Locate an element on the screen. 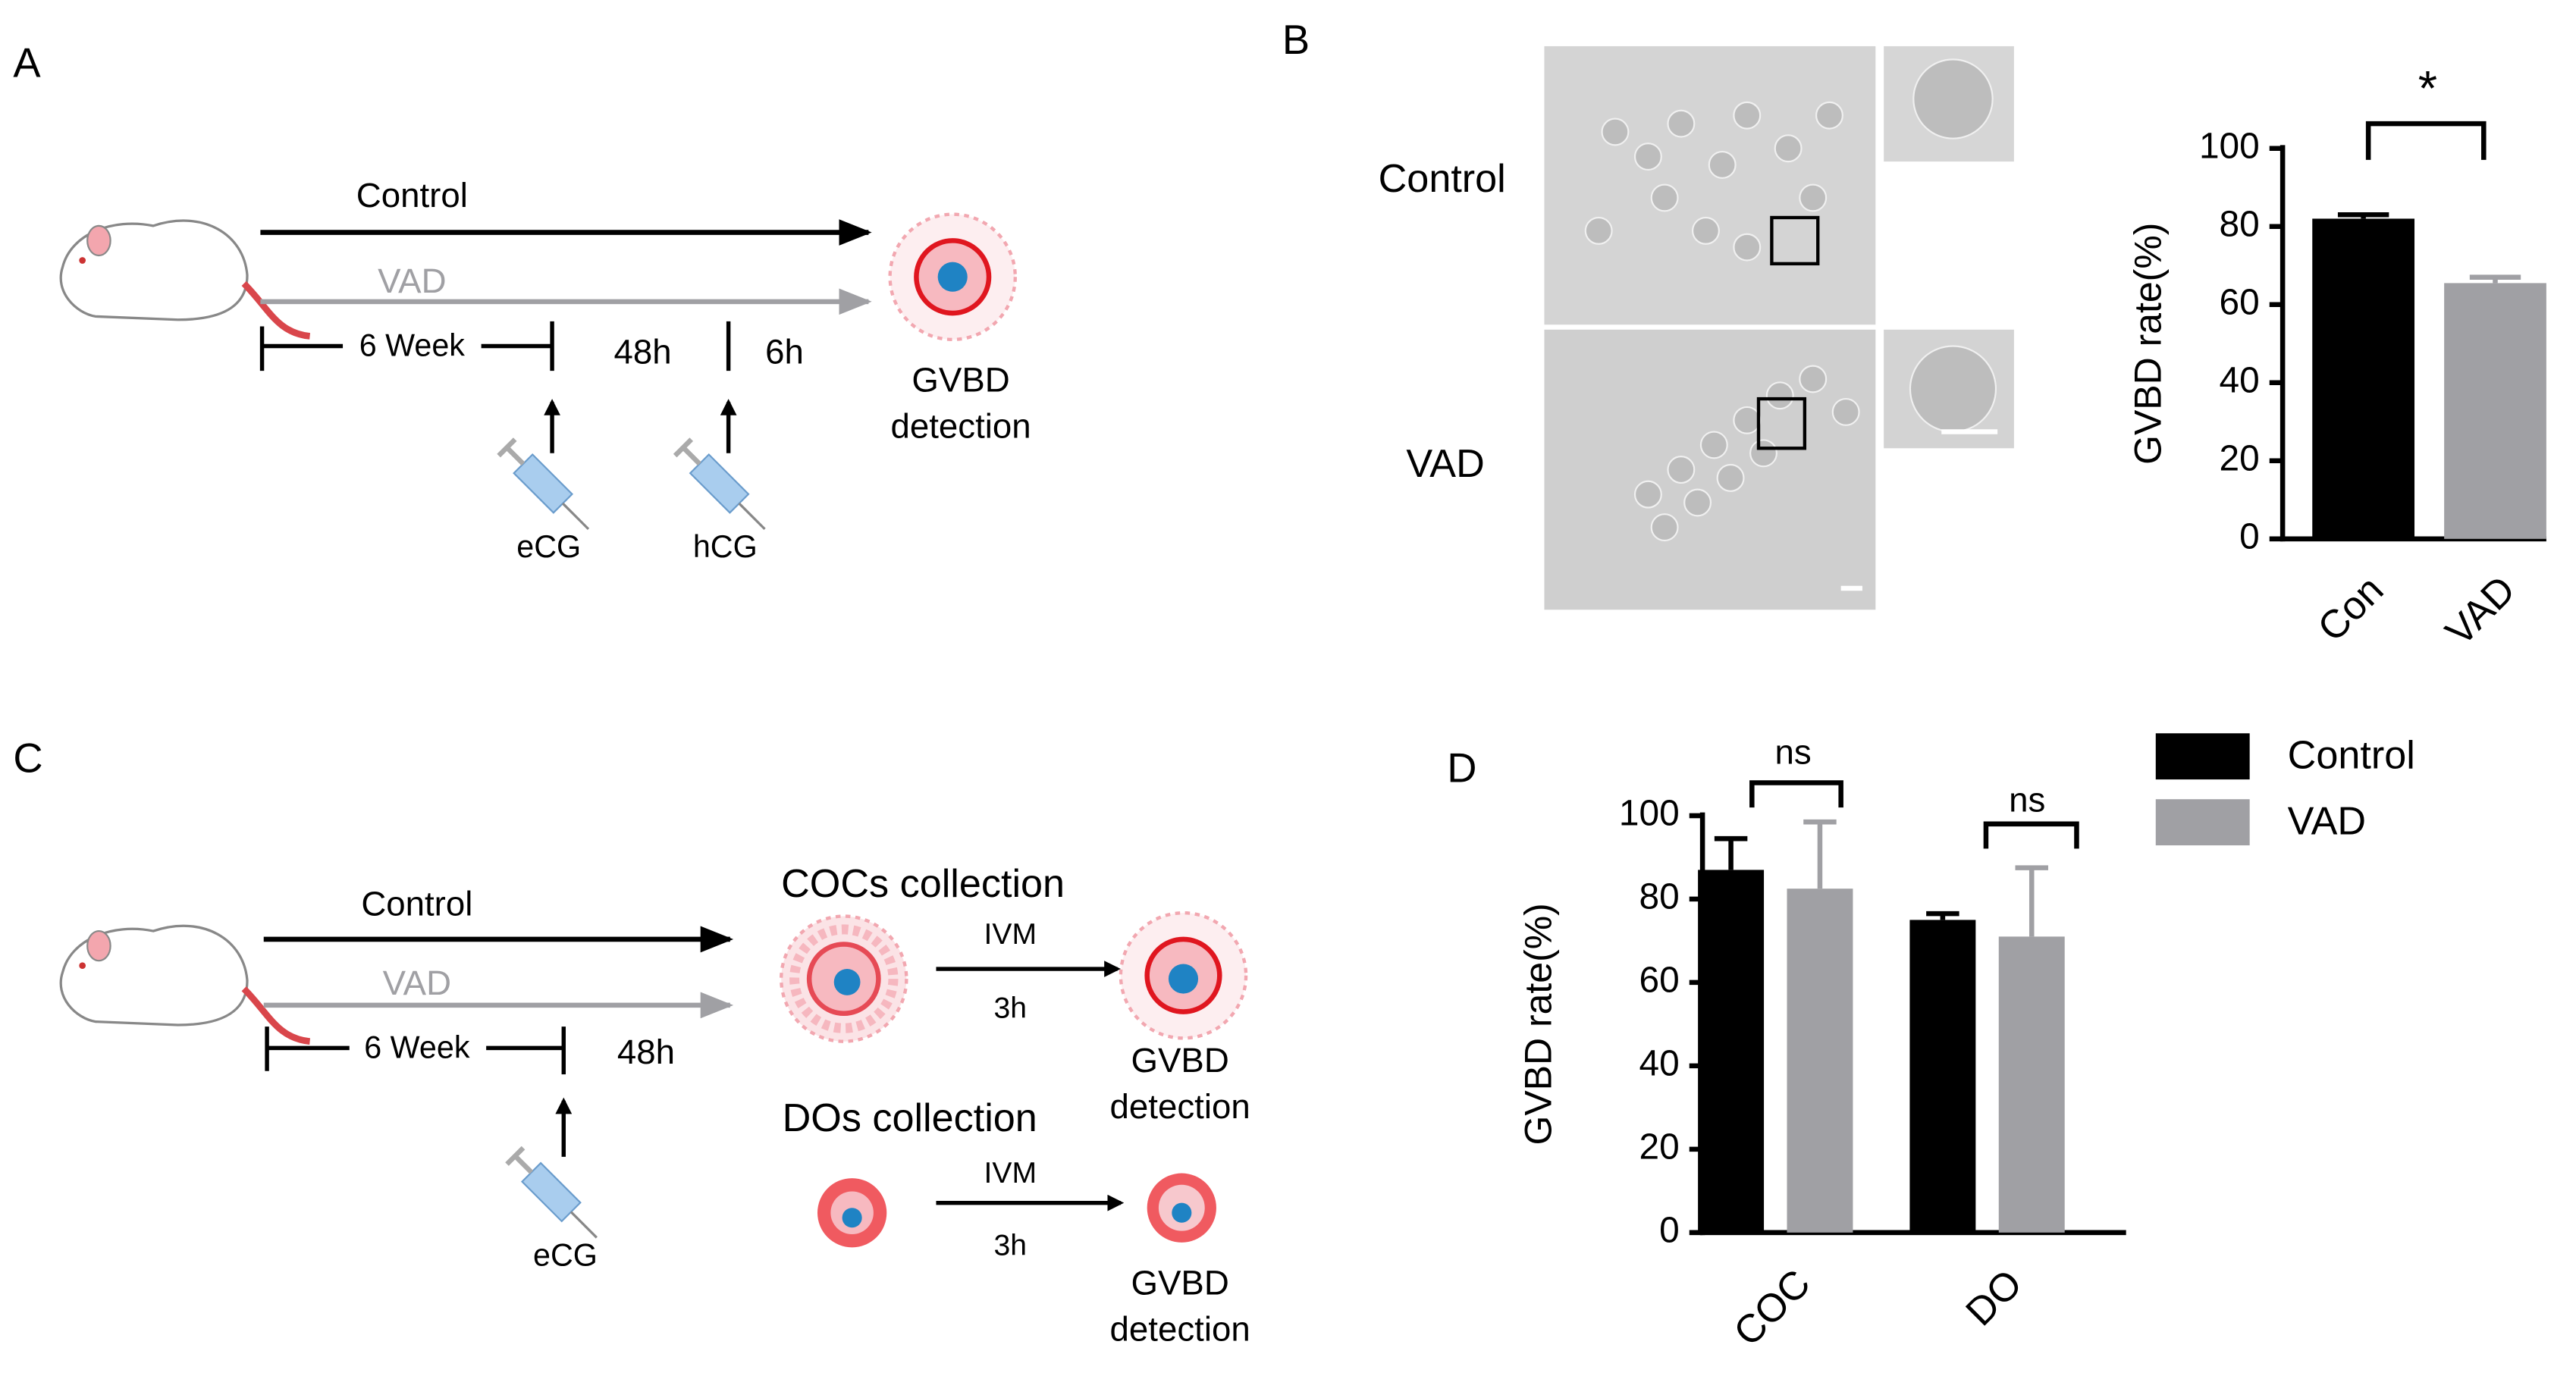  micrograph is located at coordinates (1779, 327).